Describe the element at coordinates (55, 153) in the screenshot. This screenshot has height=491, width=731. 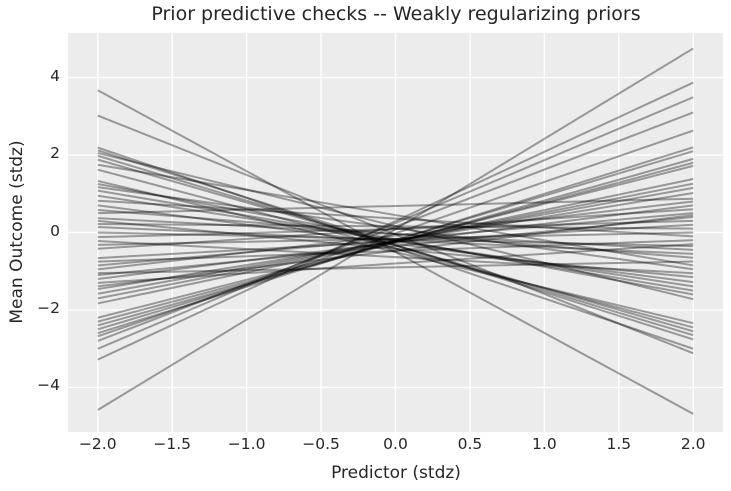
I see `y-tick-label: 2` at that location.